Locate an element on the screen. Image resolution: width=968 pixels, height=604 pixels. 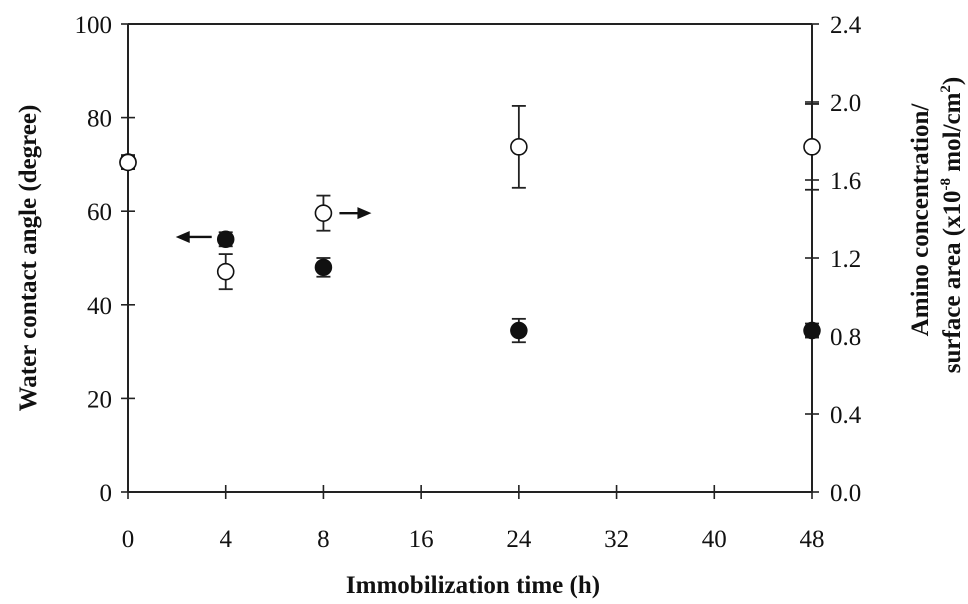
axis-arrows is located at coordinates (273, 225).